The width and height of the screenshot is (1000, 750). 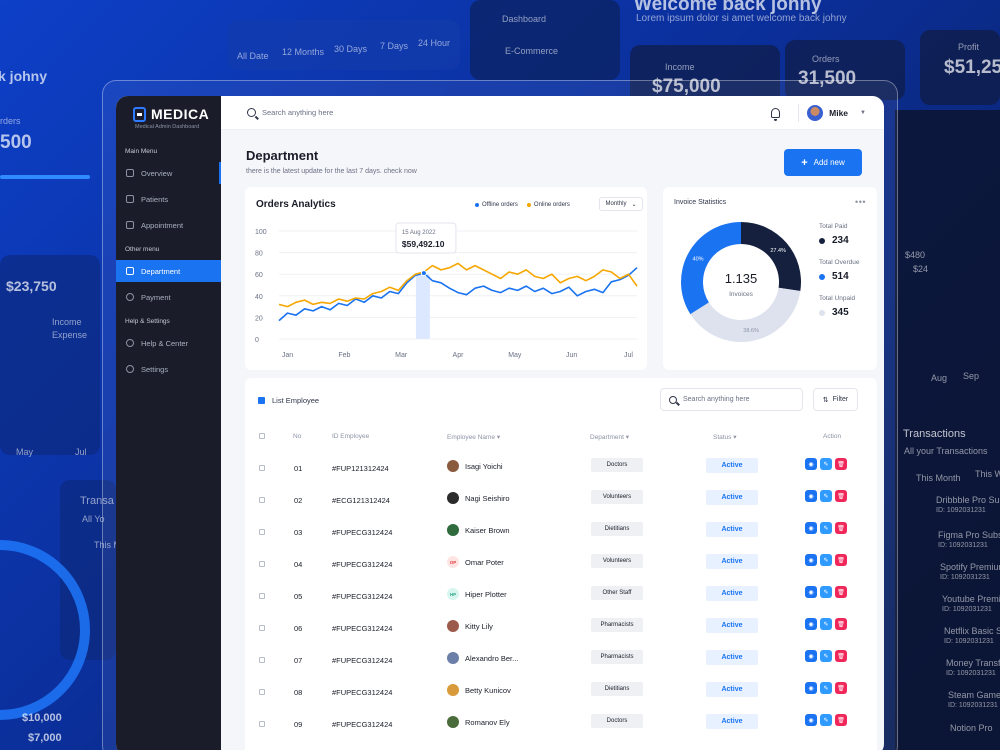 I want to click on more-icon: •••, so click(x=860, y=202).